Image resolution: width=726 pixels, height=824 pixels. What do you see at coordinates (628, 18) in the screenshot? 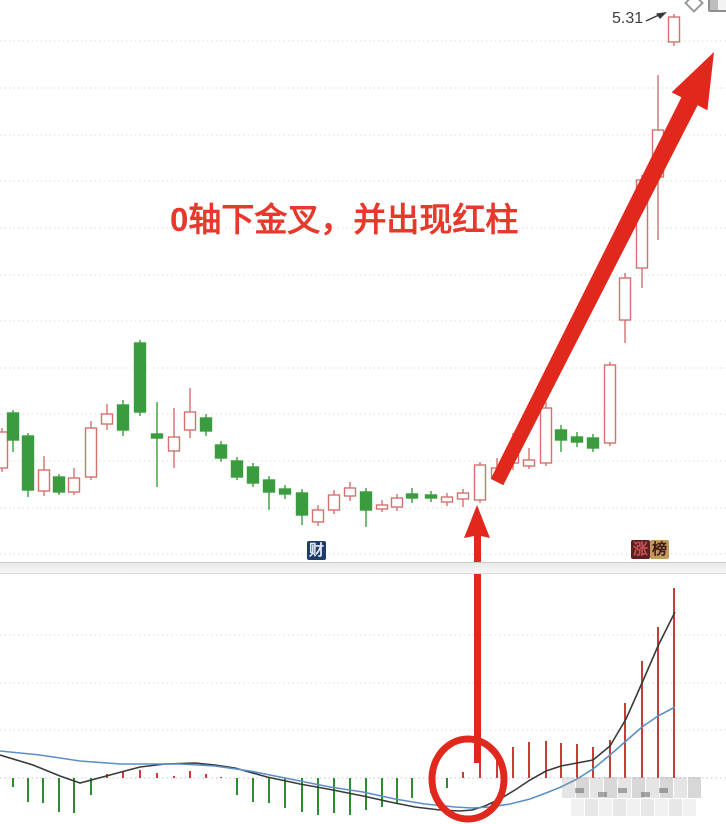
I see `price-label: 5.31` at bounding box center [628, 18].